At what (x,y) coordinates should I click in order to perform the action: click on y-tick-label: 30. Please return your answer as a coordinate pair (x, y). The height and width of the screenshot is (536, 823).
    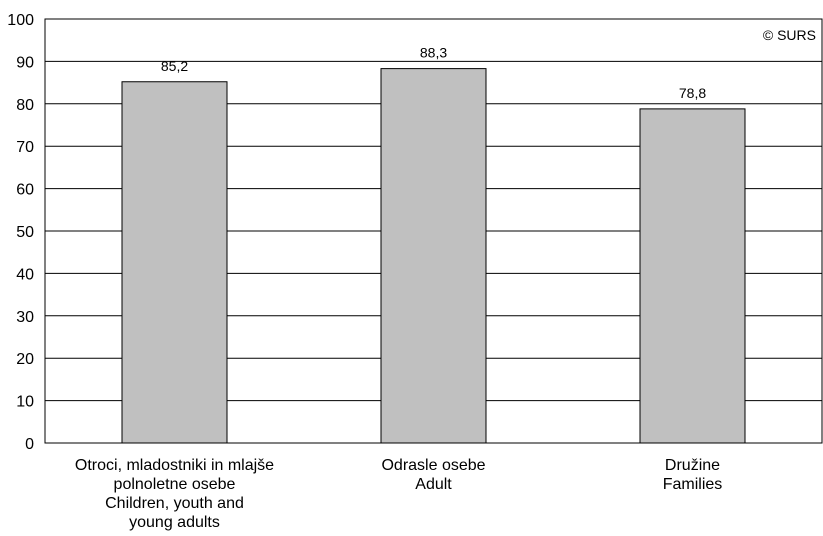
    Looking at the image, I should click on (25, 317).